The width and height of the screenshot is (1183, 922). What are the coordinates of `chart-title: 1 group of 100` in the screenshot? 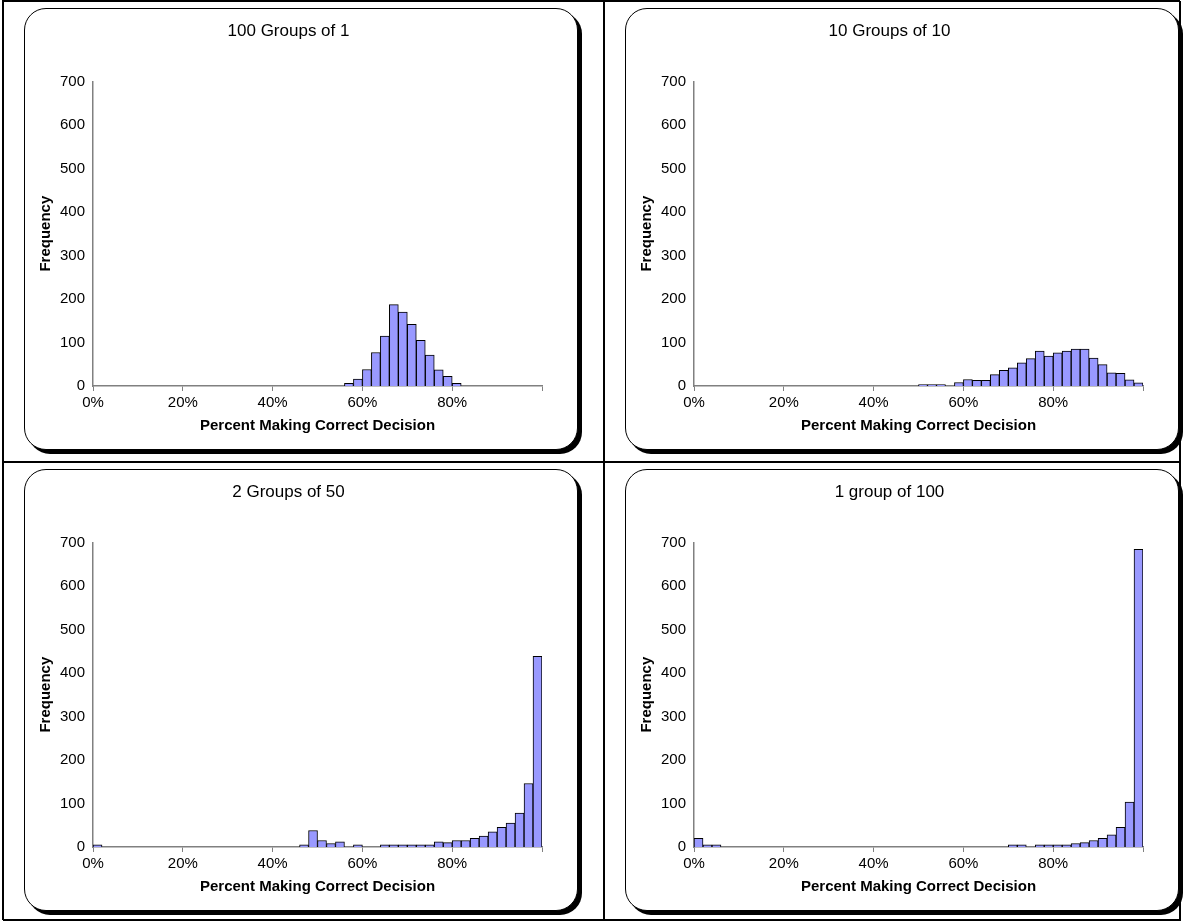 It's located at (889, 491).